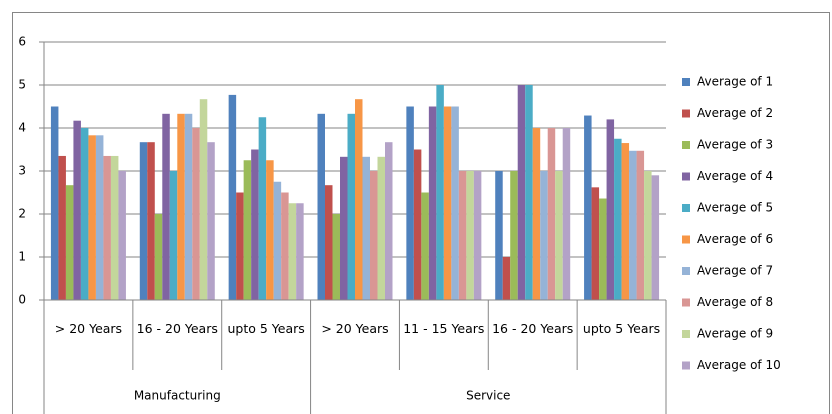  Describe the element at coordinates (739, 365) in the screenshot. I see `legend-label: Average of 10` at that location.